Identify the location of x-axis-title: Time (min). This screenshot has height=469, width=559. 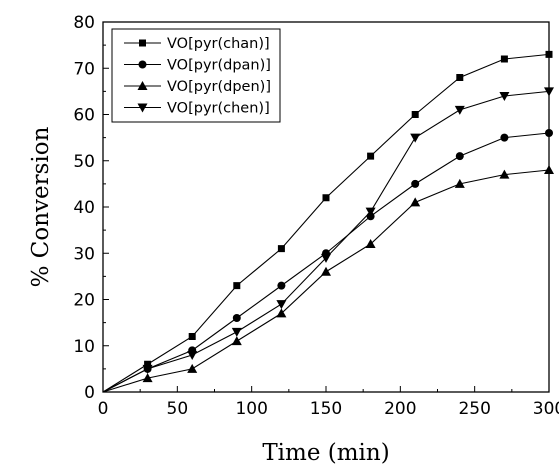
(325, 453).